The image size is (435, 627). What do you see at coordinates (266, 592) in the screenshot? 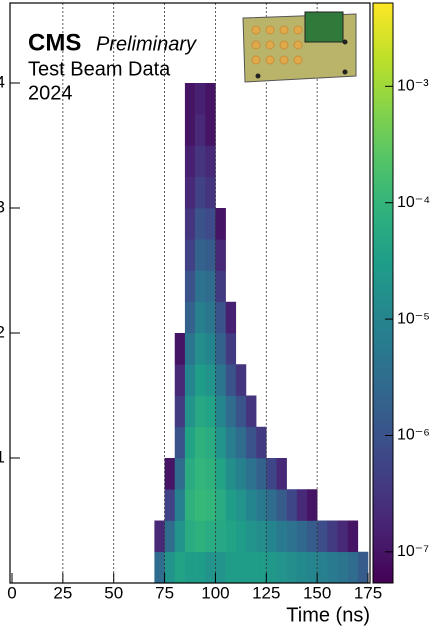
I see `x-tick-label: 125` at bounding box center [266, 592].